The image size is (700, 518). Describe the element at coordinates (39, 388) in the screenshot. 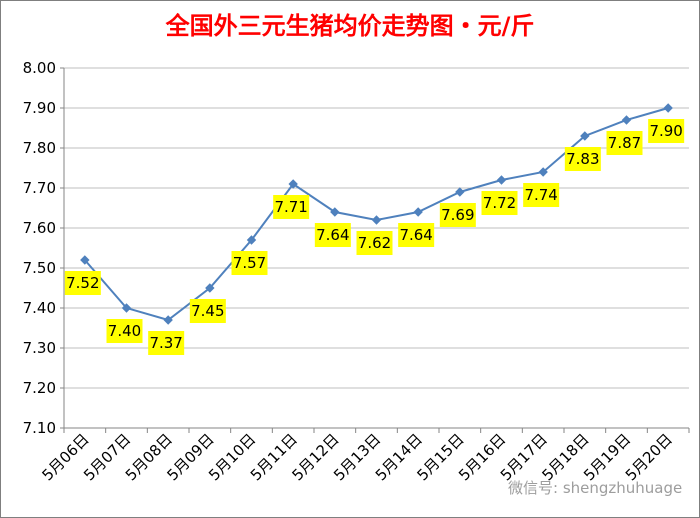

I see `y-tick-label: 7.20` at that location.